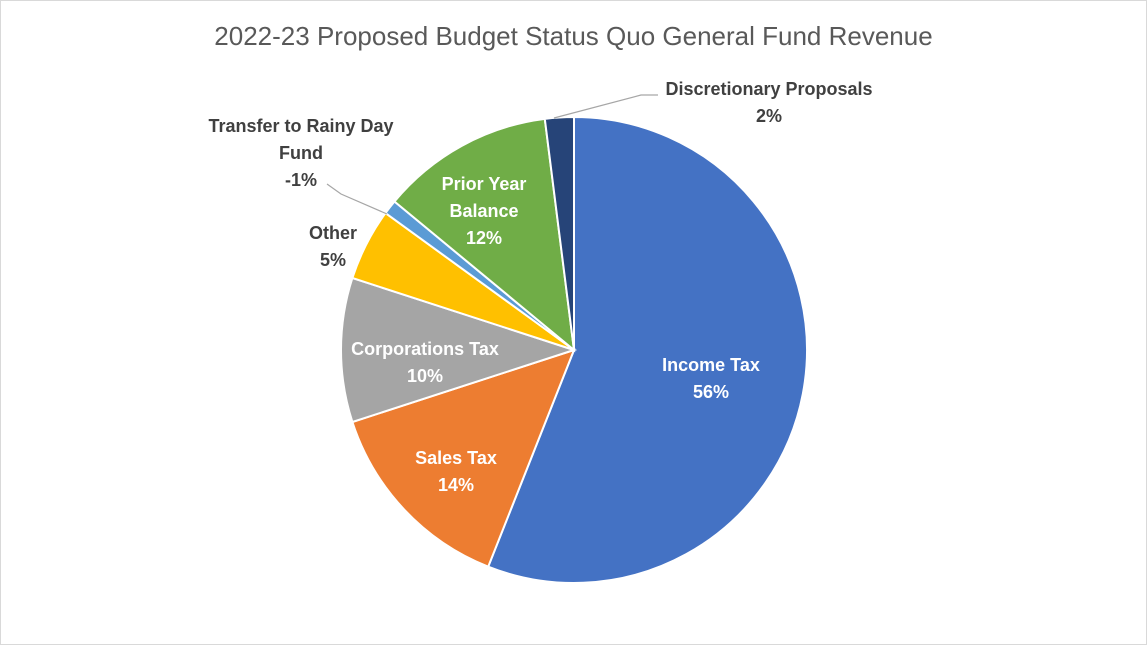 The height and width of the screenshot is (645, 1147). I want to click on data-label-name-transfer-to-rainy-day-fund: Fund, so click(301, 153).